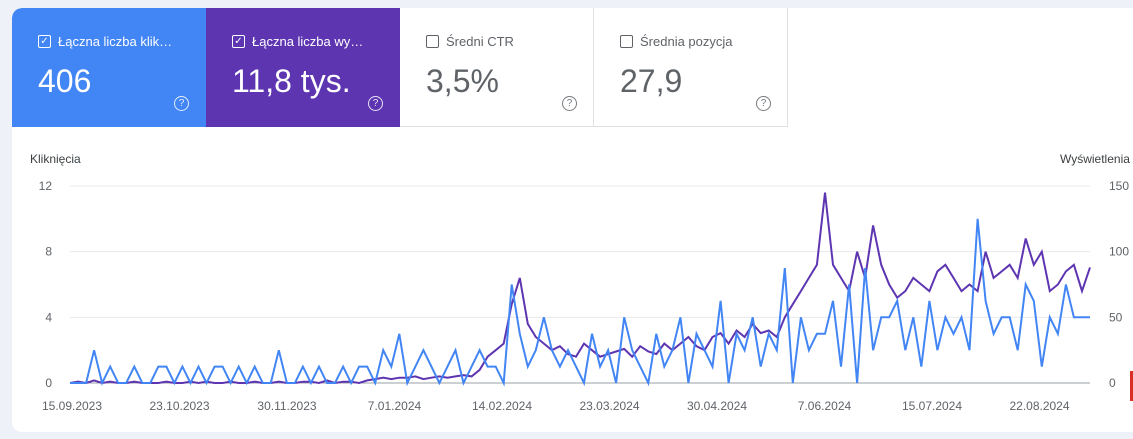 This screenshot has height=439, width=1133. I want to click on x-tick-label: 15.07.2024, so click(932, 406).